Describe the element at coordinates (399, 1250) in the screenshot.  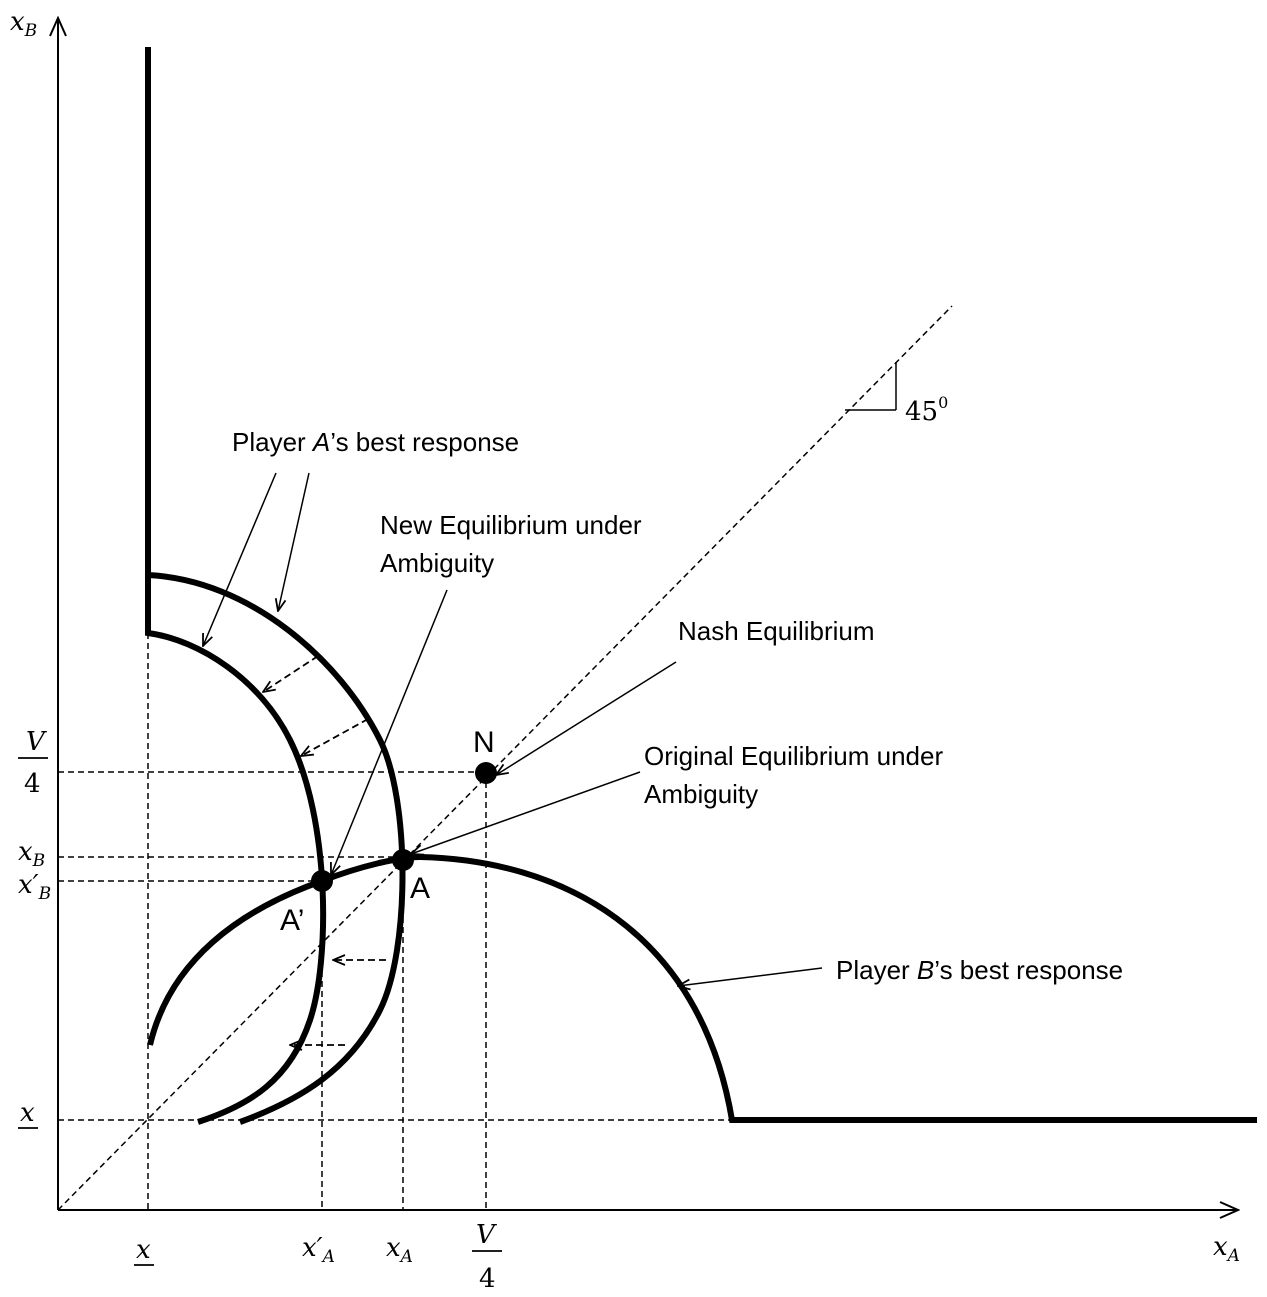
I see `x-tick-xa: xA` at that location.